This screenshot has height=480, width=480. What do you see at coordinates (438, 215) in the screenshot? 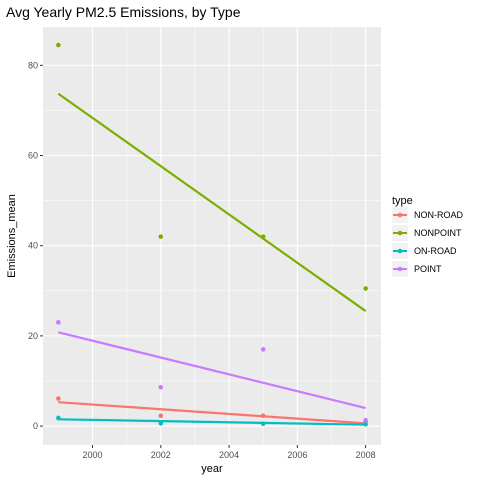
I see `legend-label-non-road: NON-ROAD` at bounding box center [438, 215].